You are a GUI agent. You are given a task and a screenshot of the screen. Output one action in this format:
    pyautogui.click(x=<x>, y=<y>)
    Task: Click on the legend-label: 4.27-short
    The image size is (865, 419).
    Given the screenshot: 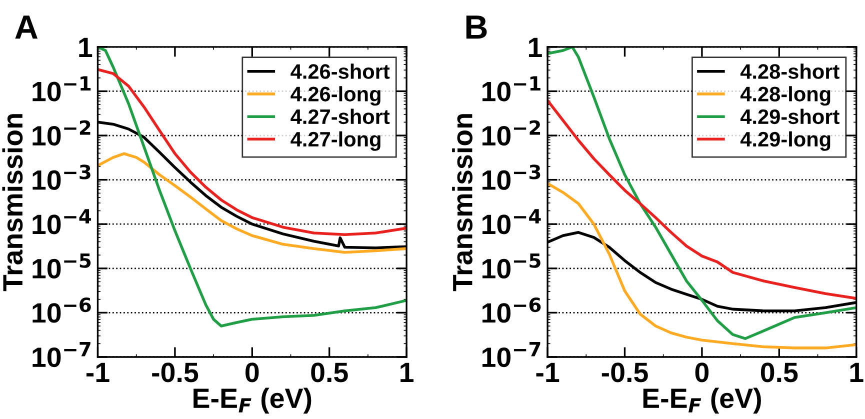 What is the action you would take?
    pyautogui.click(x=340, y=116)
    